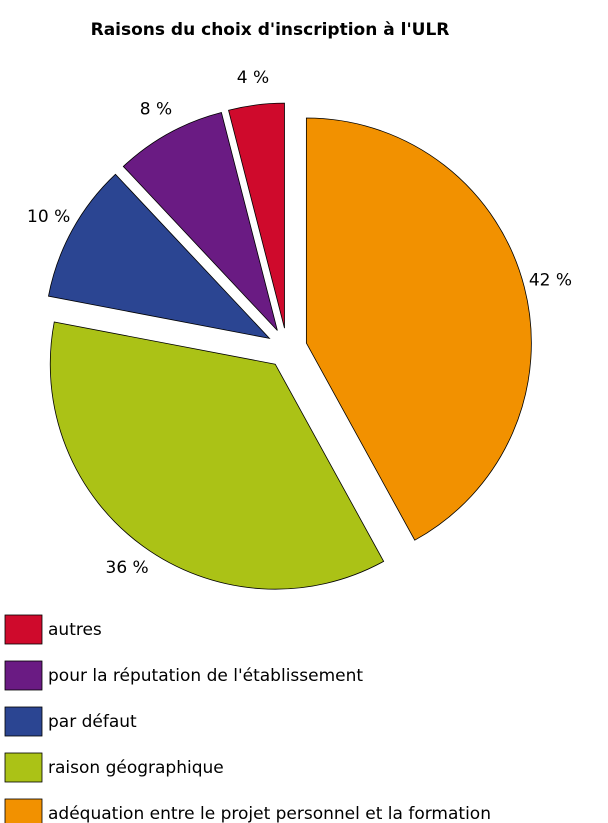 Image resolution: width=608 pixels, height=823 pixels. Describe the element at coordinates (550, 280) in the screenshot. I see `data-label: 42 %` at that location.